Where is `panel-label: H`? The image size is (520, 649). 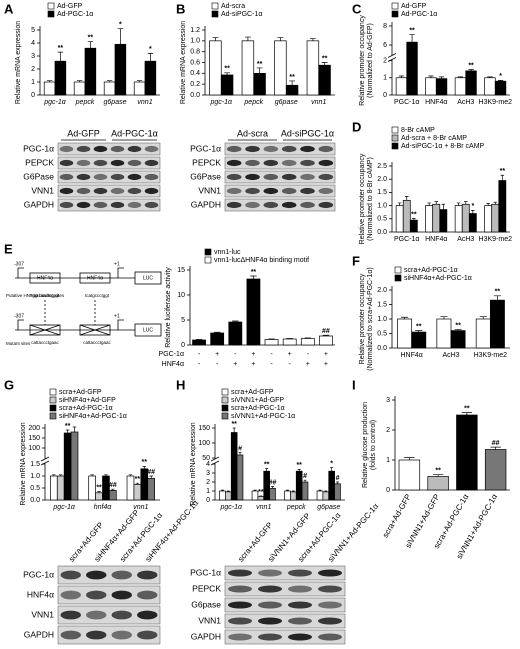 panel-label: H is located at coordinates (180, 384).